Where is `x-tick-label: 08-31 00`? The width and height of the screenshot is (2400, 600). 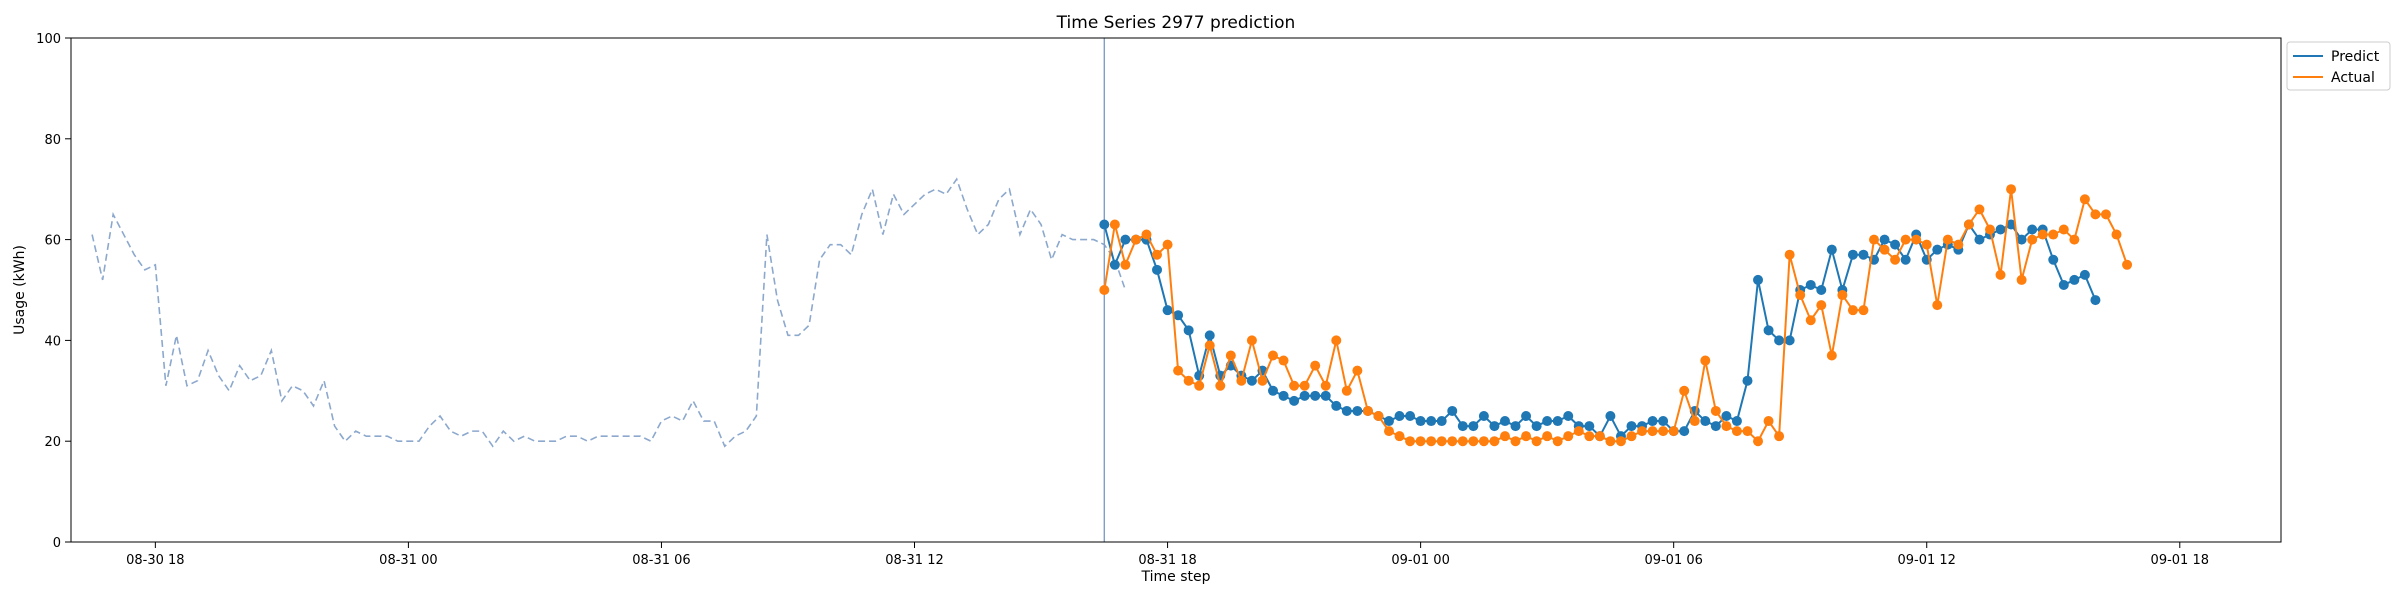
x-tick-label: 08-31 00 is located at coordinates (408, 560).